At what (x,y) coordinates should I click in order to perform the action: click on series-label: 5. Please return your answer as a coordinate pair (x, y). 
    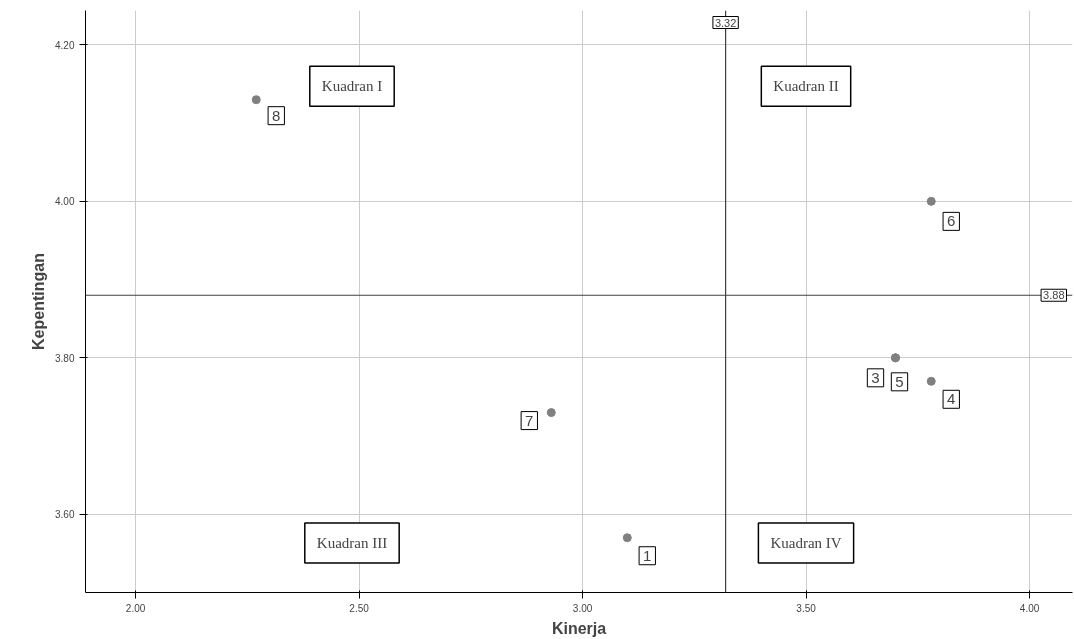
    Looking at the image, I should click on (899, 381).